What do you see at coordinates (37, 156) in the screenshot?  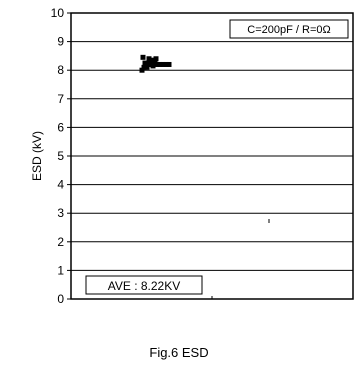 I see `y-axis-title: ESD (kV)` at bounding box center [37, 156].